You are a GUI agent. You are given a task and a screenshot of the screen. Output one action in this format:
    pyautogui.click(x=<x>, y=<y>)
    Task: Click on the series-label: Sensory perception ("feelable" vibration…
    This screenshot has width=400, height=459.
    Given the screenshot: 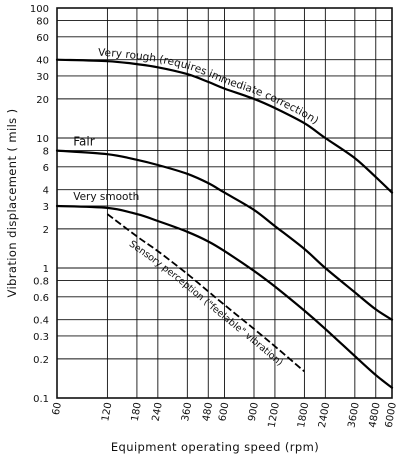 What is the action you would take?
    pyautogui.click(x=206, y=304)
    